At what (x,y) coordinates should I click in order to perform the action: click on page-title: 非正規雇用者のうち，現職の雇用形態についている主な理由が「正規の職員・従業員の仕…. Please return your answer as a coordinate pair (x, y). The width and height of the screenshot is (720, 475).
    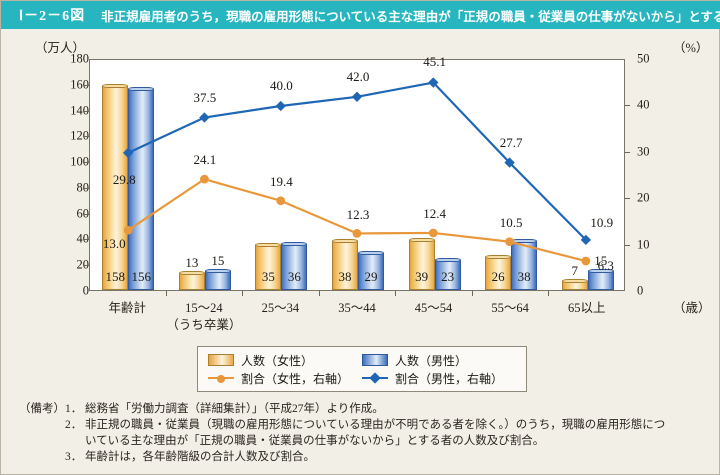
    Looking at the image, I should click on (410, 16).